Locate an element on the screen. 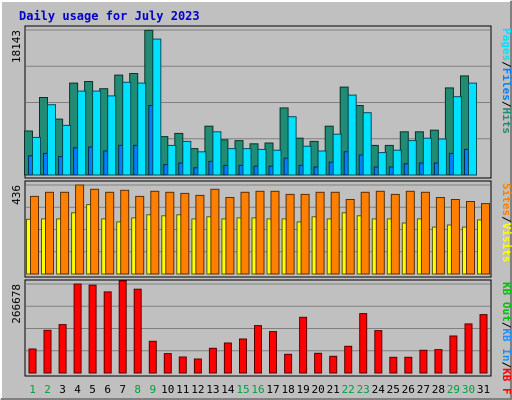  legend-item-kb-in: KB In is located at coordinates (506, 344).